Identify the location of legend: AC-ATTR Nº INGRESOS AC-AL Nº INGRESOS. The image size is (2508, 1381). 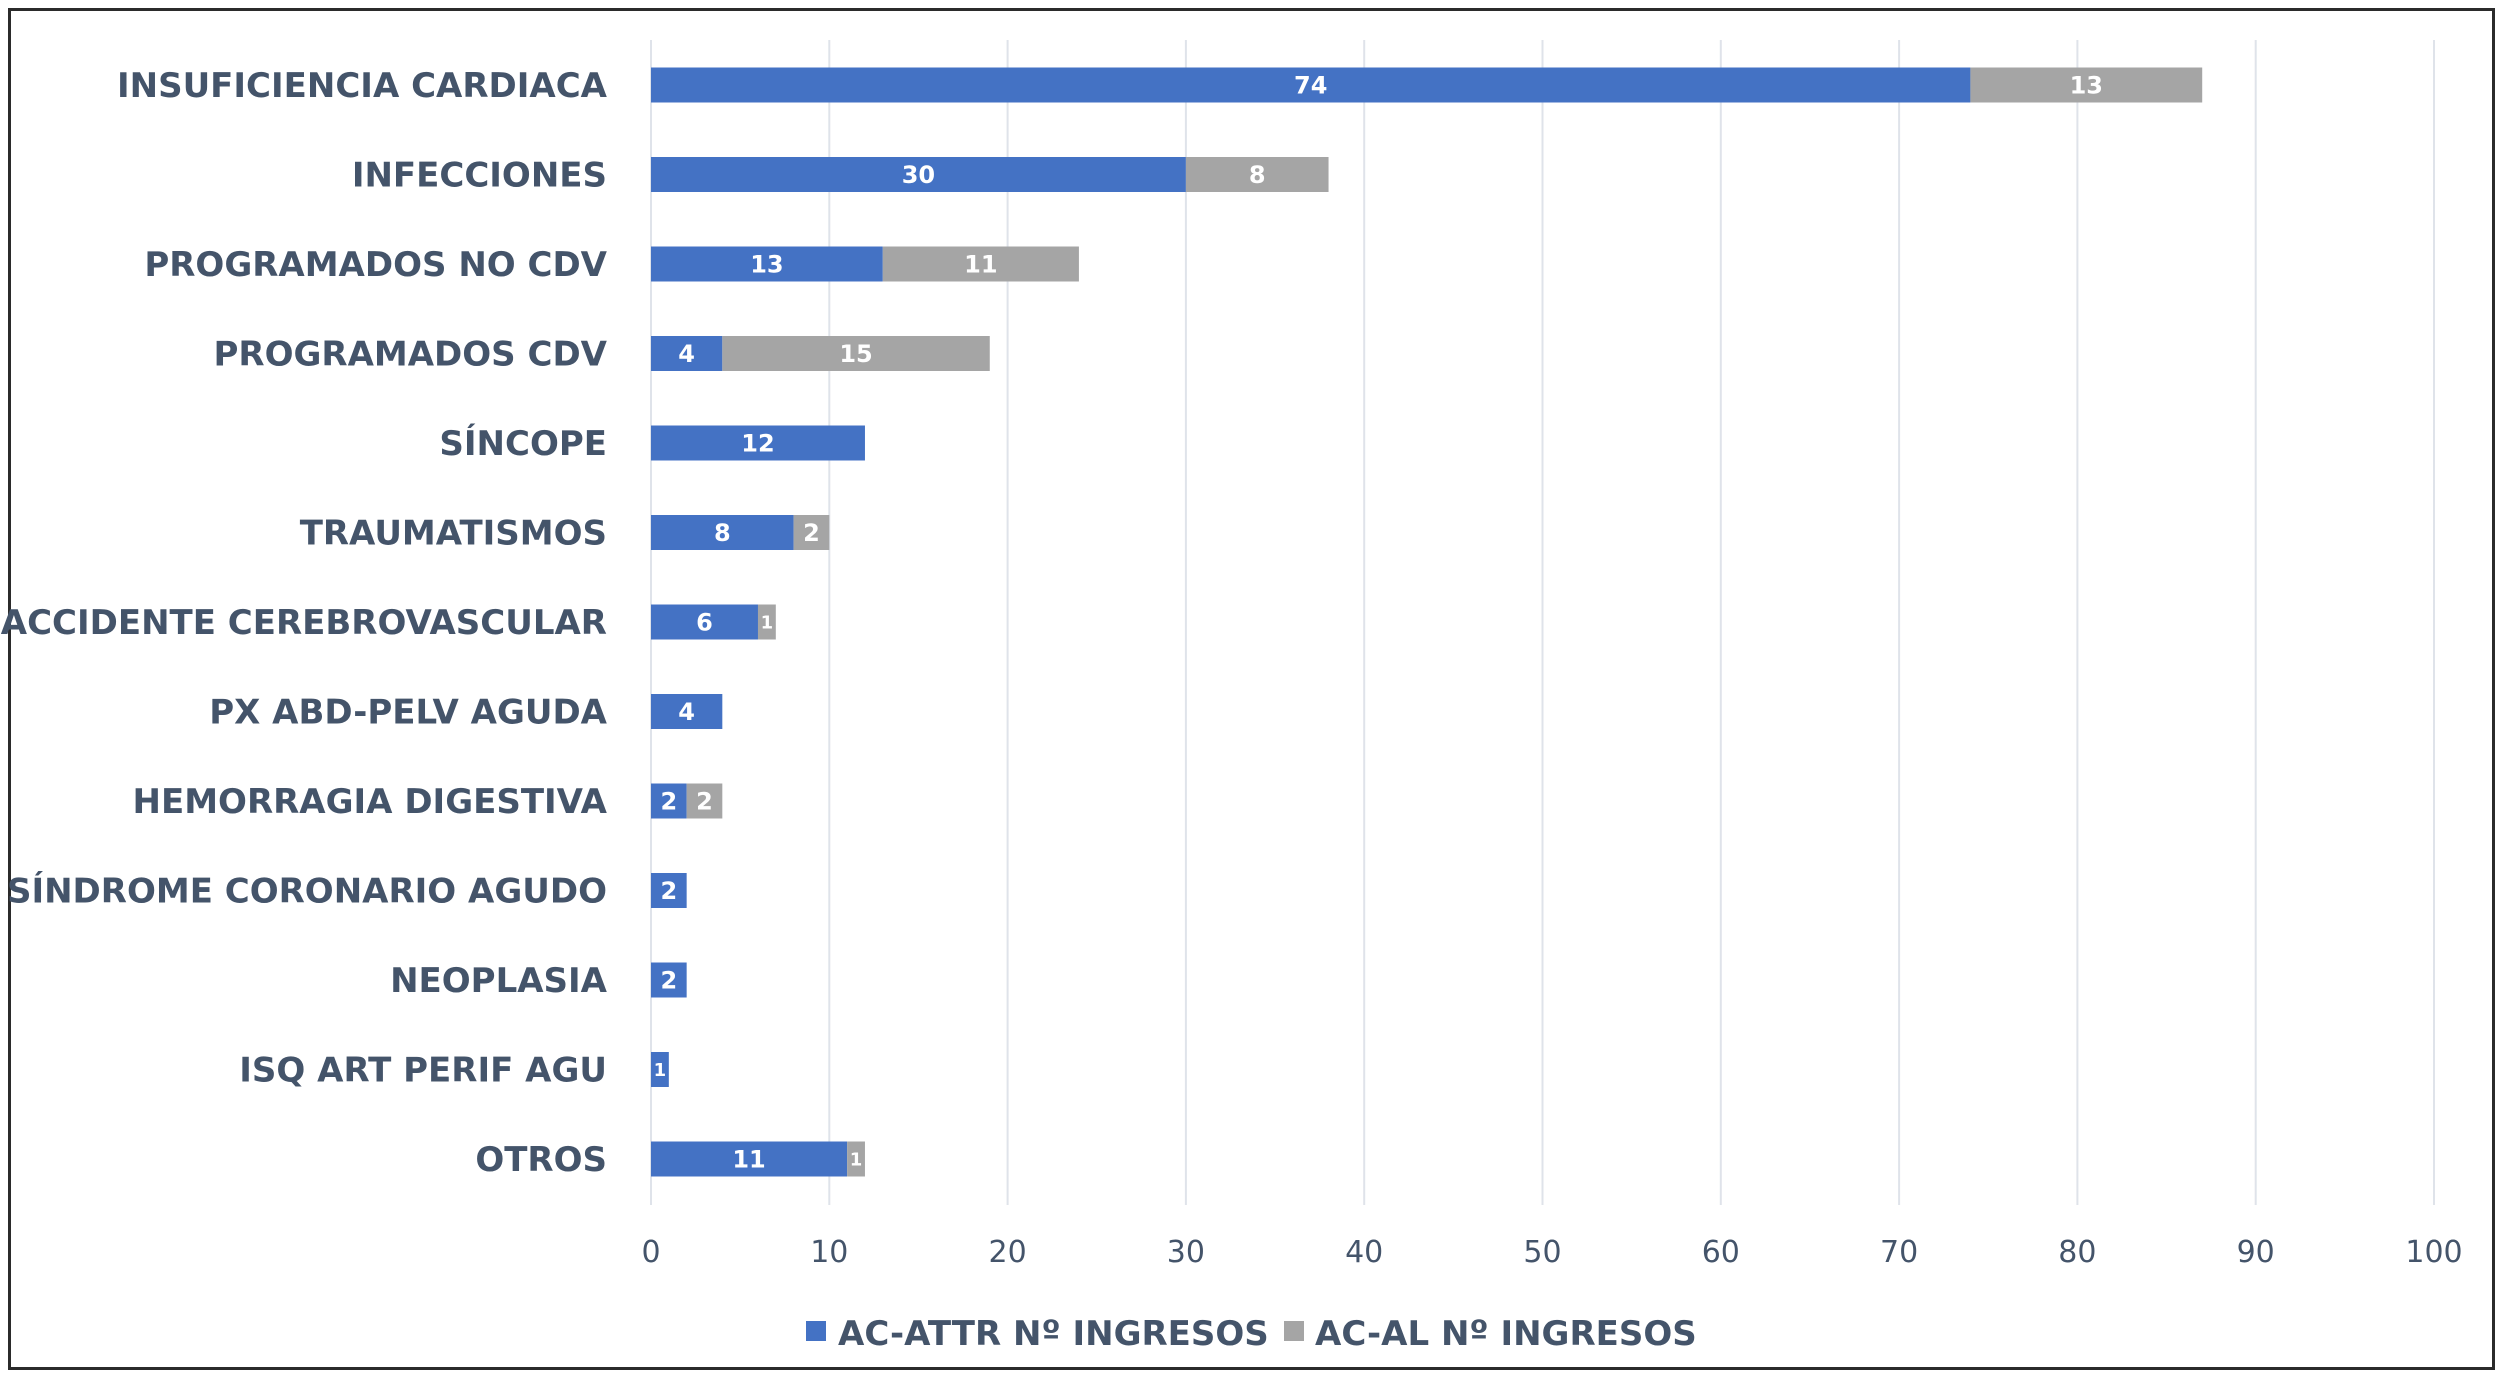
(1251, 1334).